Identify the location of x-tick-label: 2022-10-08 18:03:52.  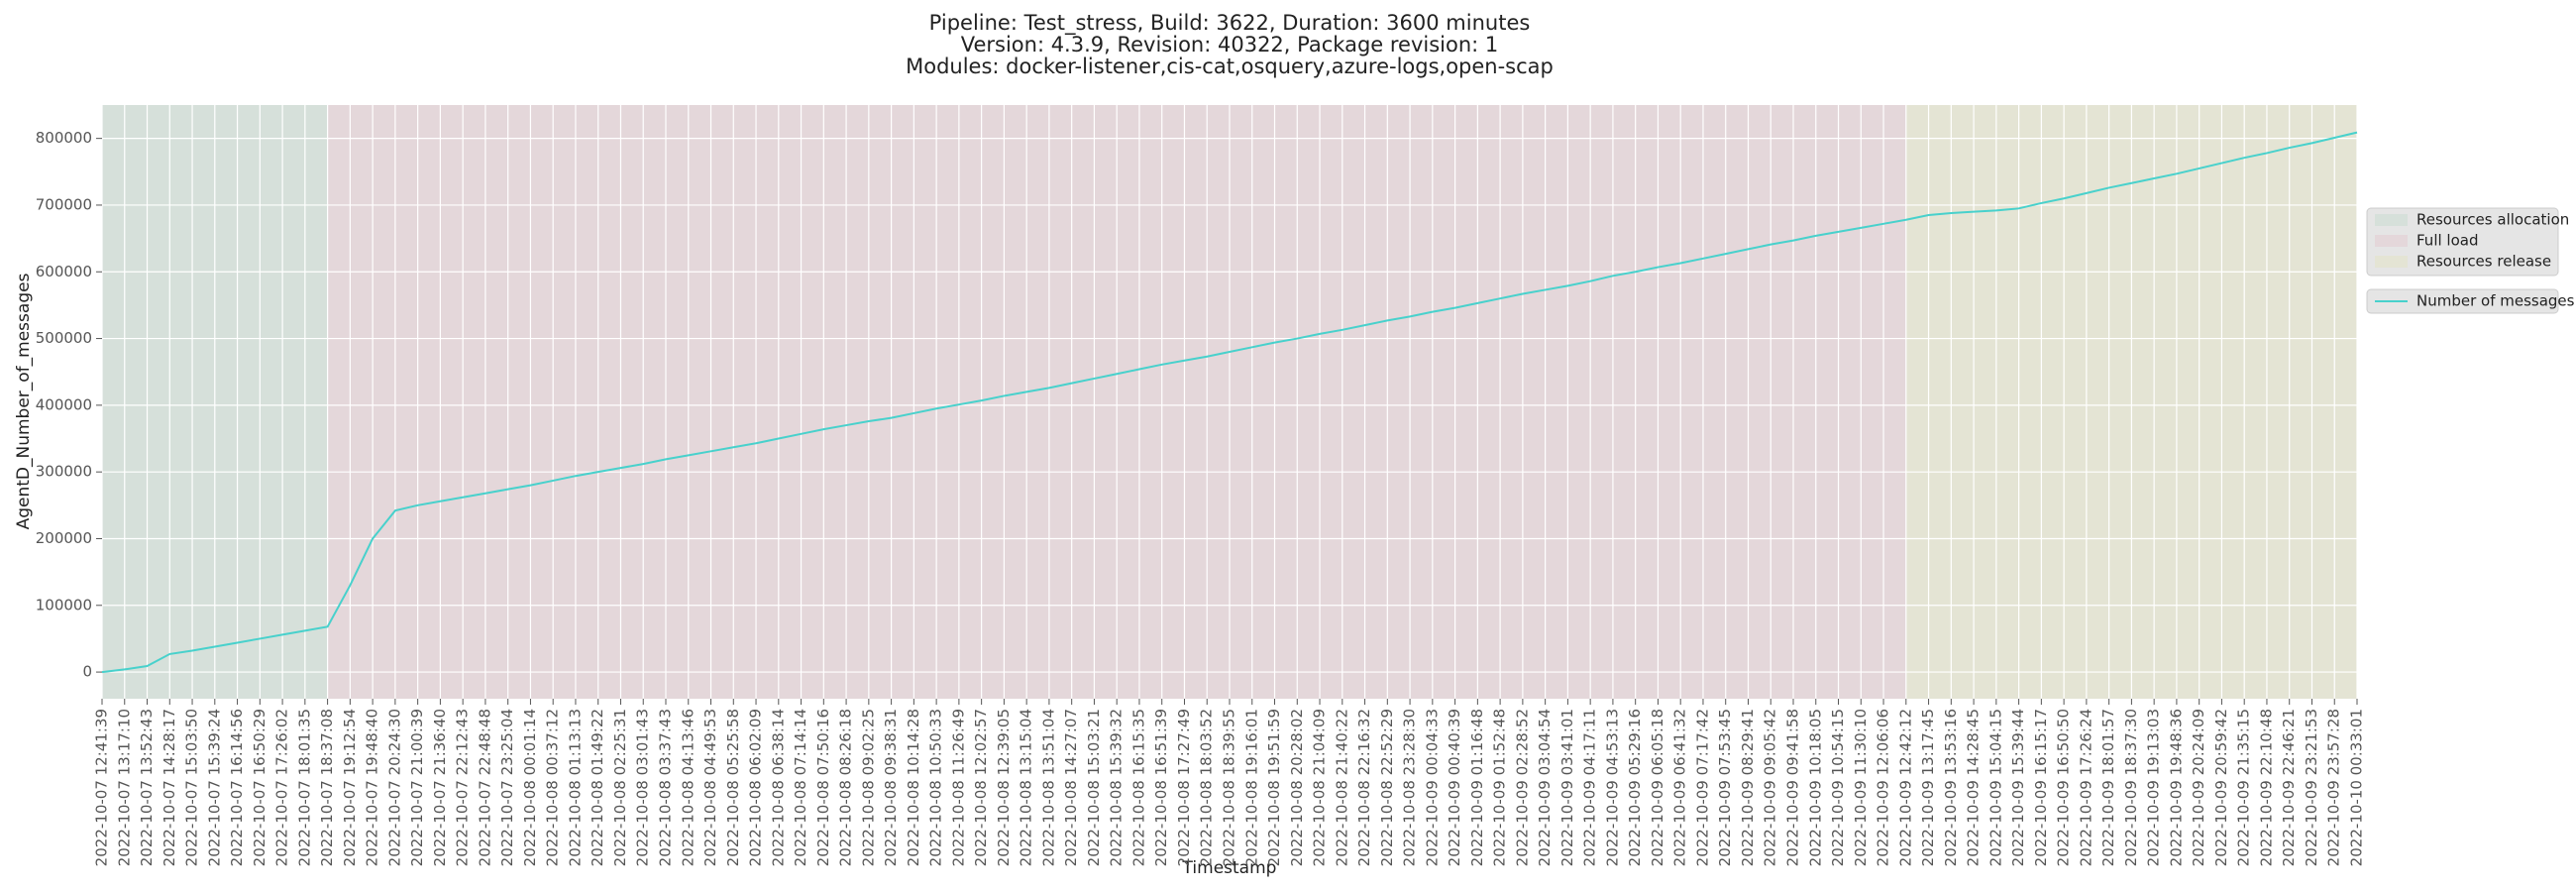
(1207, 787).